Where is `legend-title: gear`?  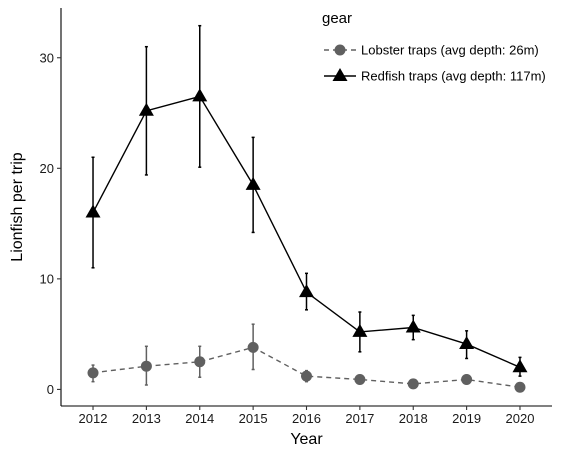 legend-title: gear is located at coordinates (337, 18).